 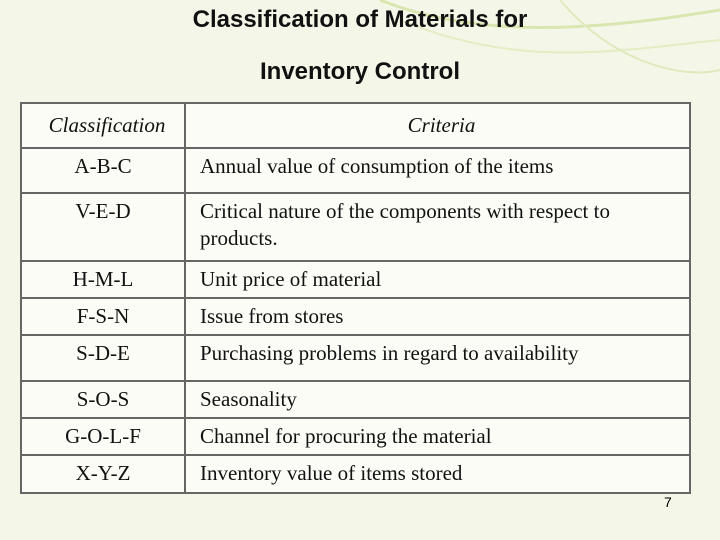 What do you see at coordinates (103, 170) in the screenshot?
I see `table-cell: A-B-C` at bounding box center [103, 170].